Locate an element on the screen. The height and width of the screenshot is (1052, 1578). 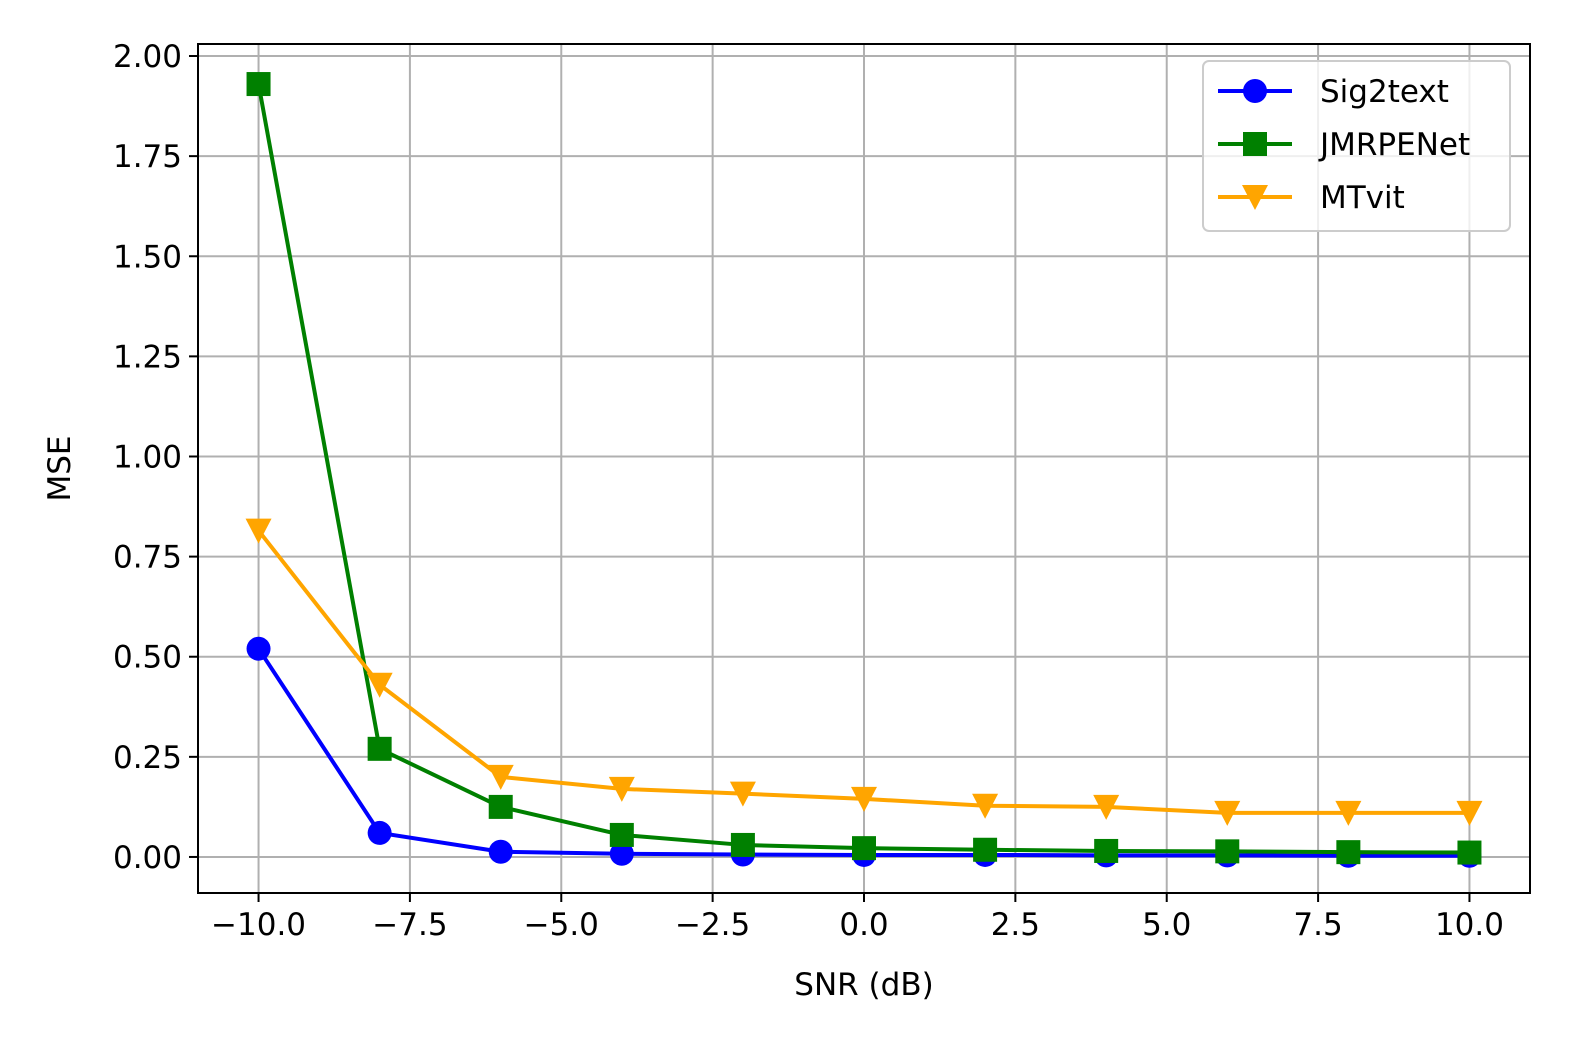
y-axis: 0.00 0.25 0.50 0.75 1.00 1.25 1.50 1.75 2.00 is located at coordinates (155, 457).